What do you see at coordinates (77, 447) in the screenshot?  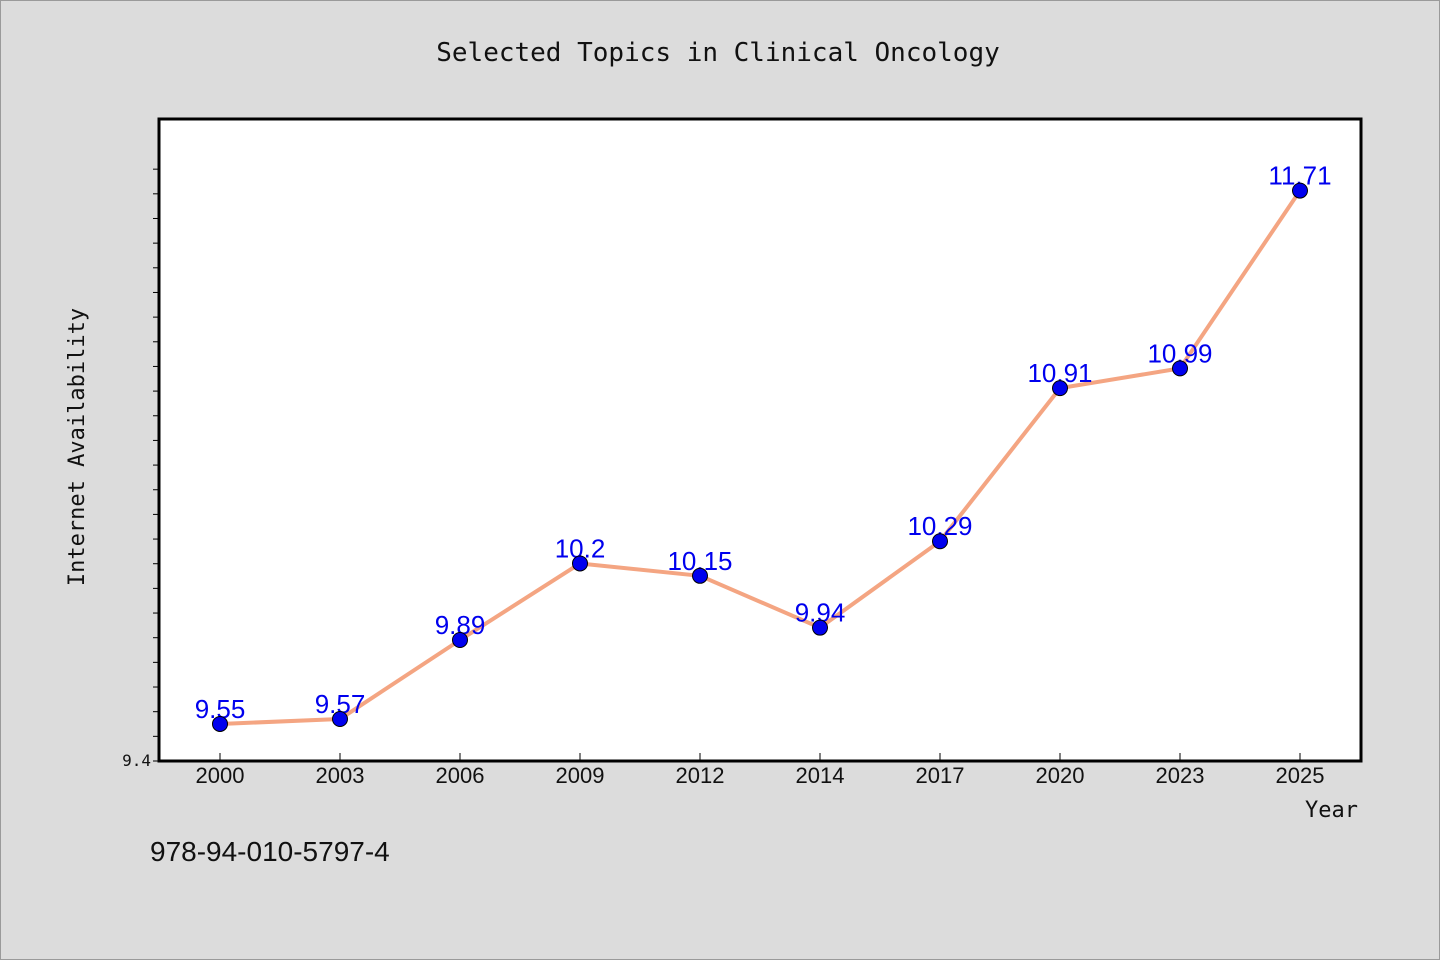 I see `y-axis-label: Internet Availability` at bounding box center [77, 447].